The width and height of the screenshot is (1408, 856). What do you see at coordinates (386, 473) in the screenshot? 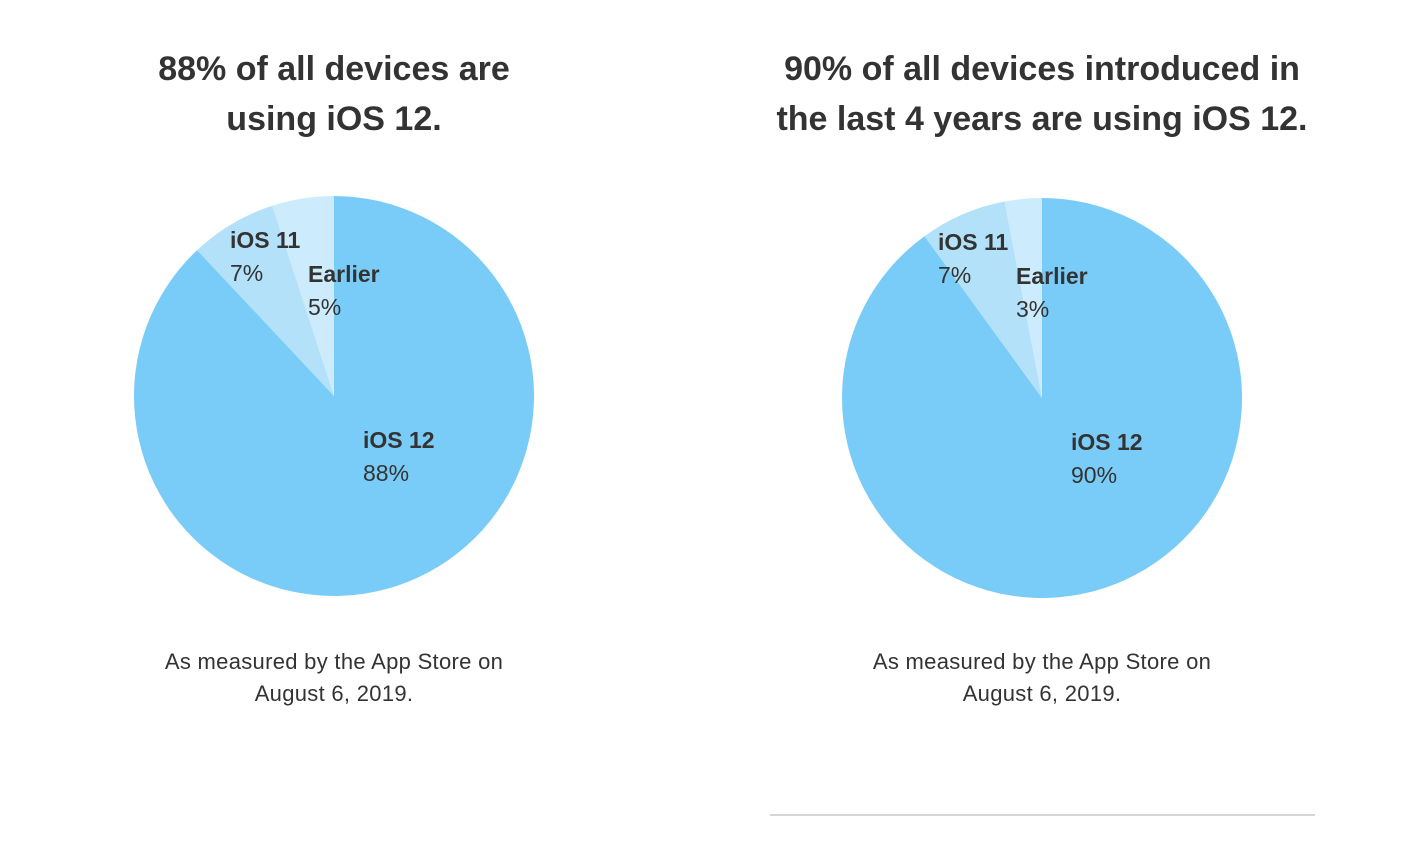
I see `slice-value-ios-12: 88%` at bounding box center [386, 473].